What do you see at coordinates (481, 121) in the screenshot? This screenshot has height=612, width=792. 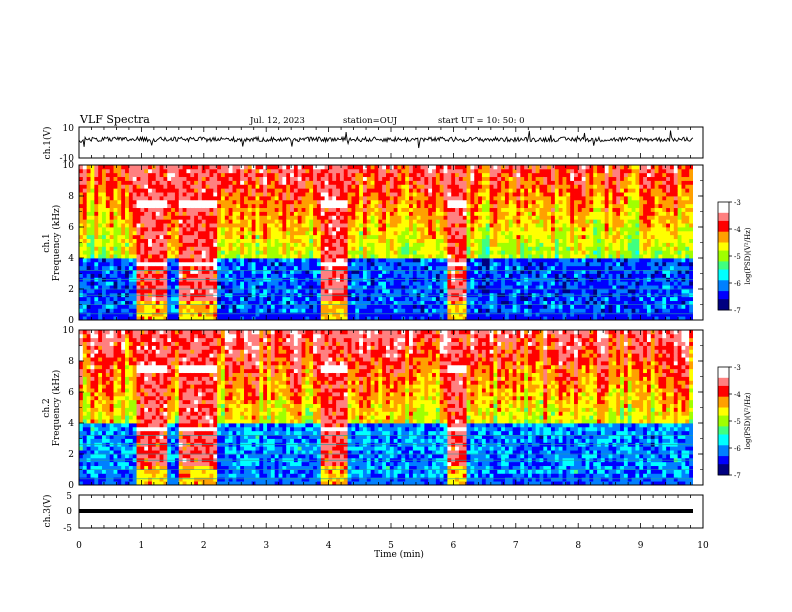 I see `start-ut-label: start UT = 10: 50: 0` at bounding box center [481, 121].